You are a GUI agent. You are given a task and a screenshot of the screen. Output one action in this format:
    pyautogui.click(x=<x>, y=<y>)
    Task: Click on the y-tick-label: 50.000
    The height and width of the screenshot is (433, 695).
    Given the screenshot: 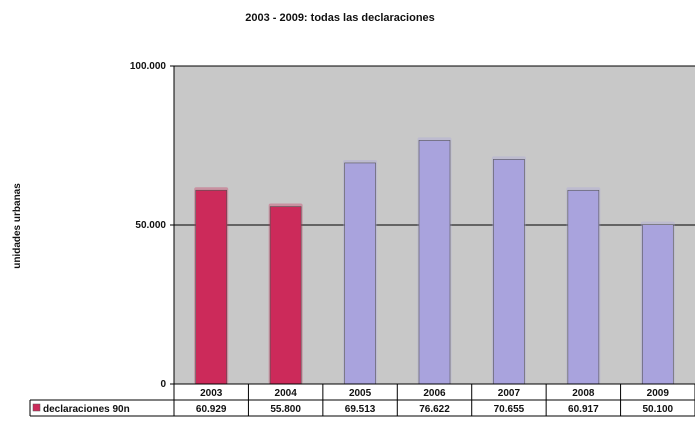 What is the action you would take?
    pyautogui.click(x=150, y=225)
    